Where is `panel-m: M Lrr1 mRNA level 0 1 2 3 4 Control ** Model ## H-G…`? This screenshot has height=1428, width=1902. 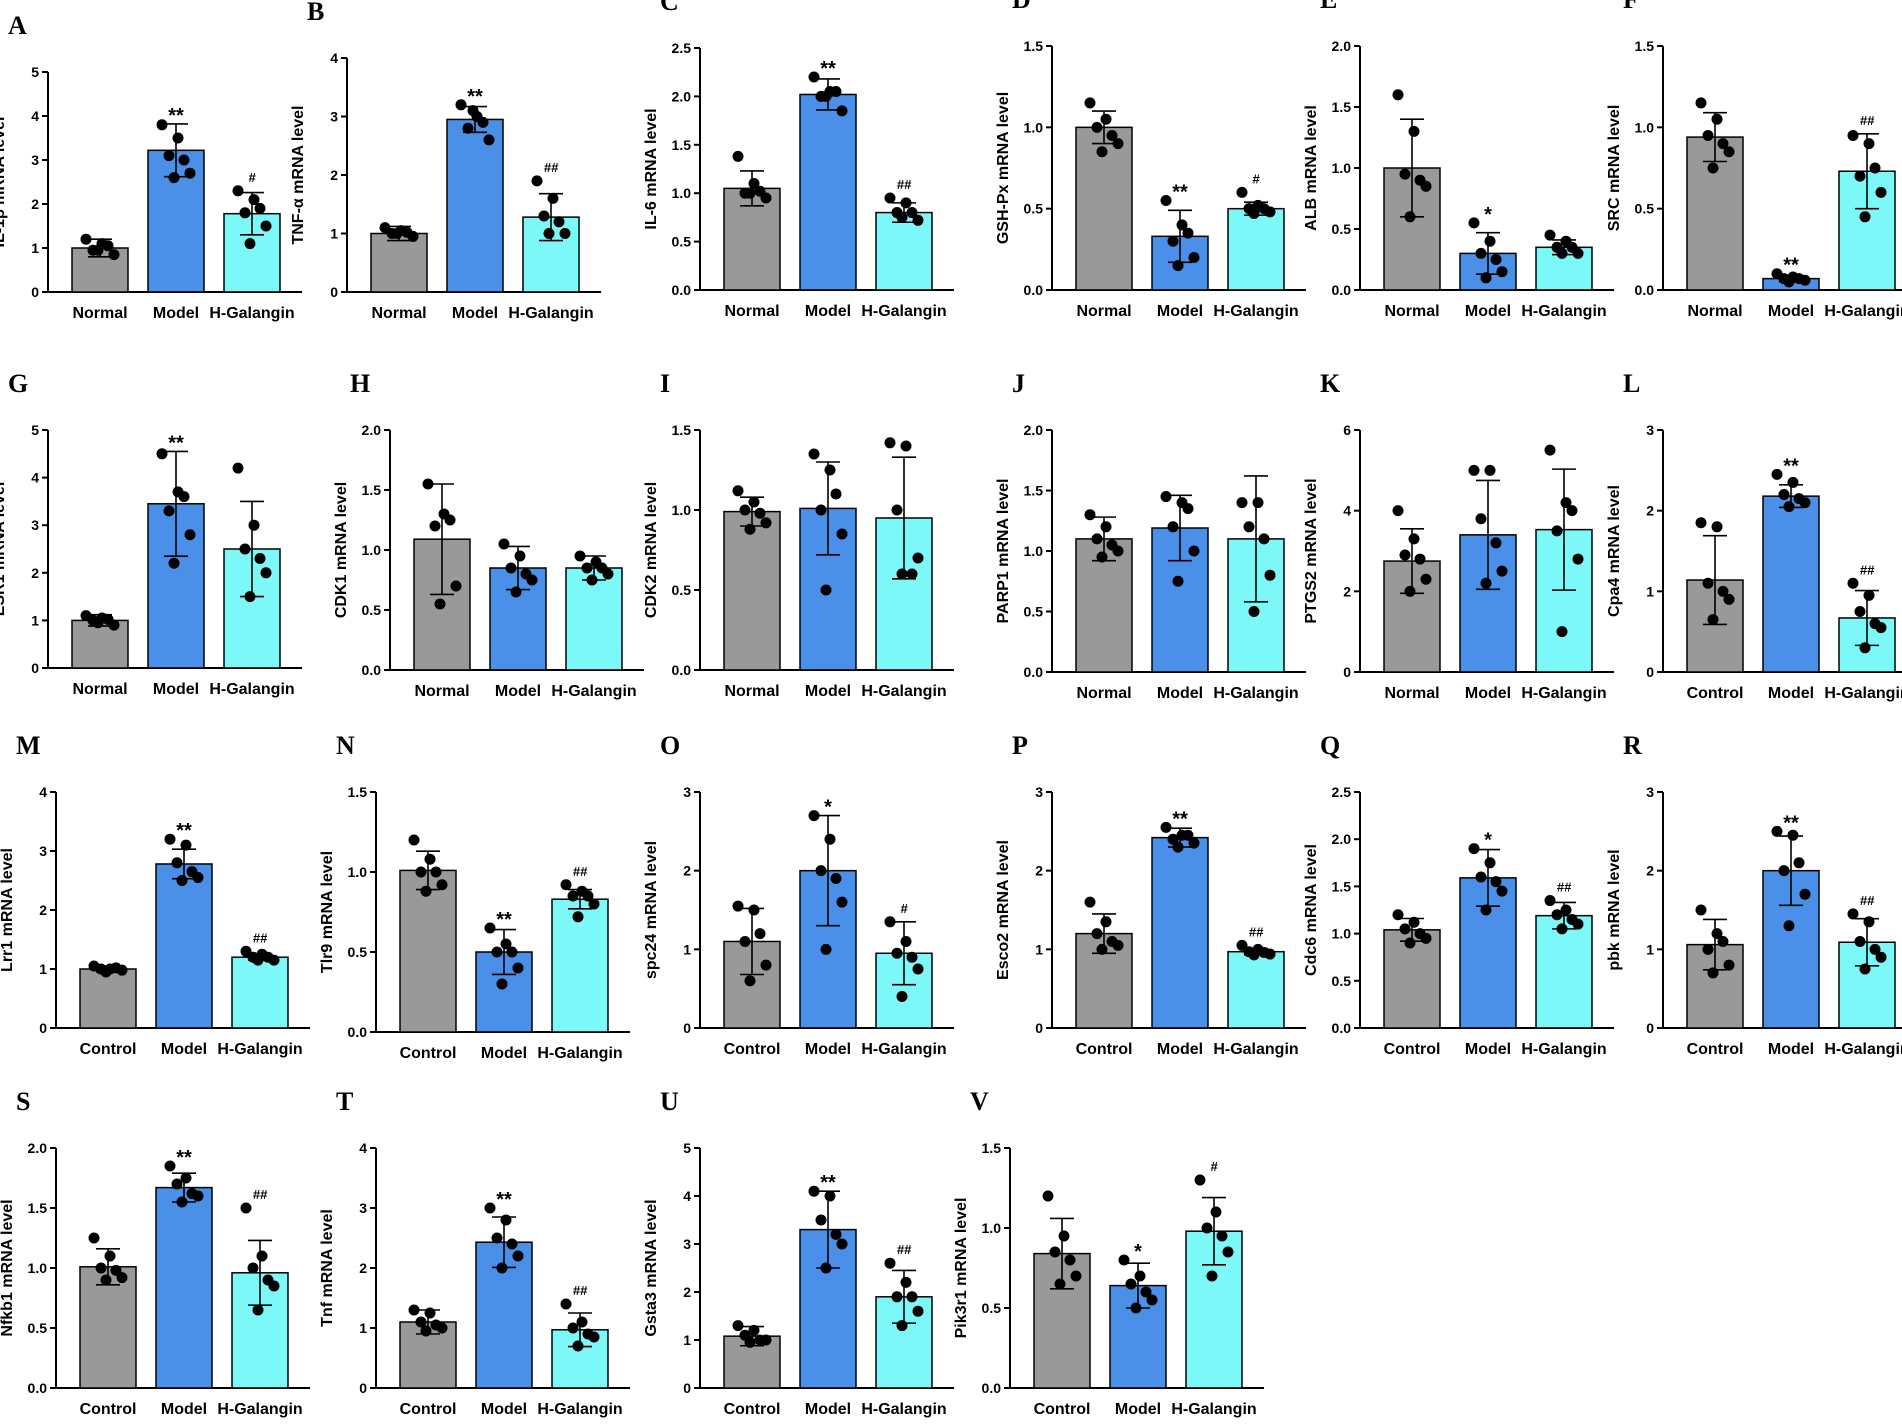
panel-m: M Lrr1 mRNA level 0 1 2 3 4 Control ** Model ## H-G… is located at coordinates (155, 894).